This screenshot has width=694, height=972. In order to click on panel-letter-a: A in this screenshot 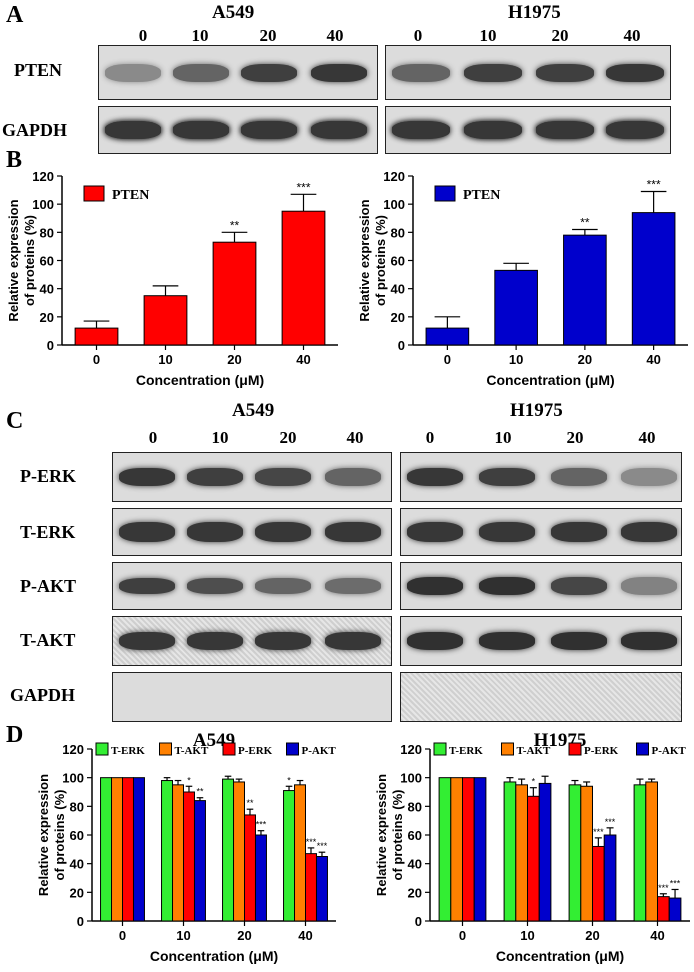, I will do `click(15, 15)`.